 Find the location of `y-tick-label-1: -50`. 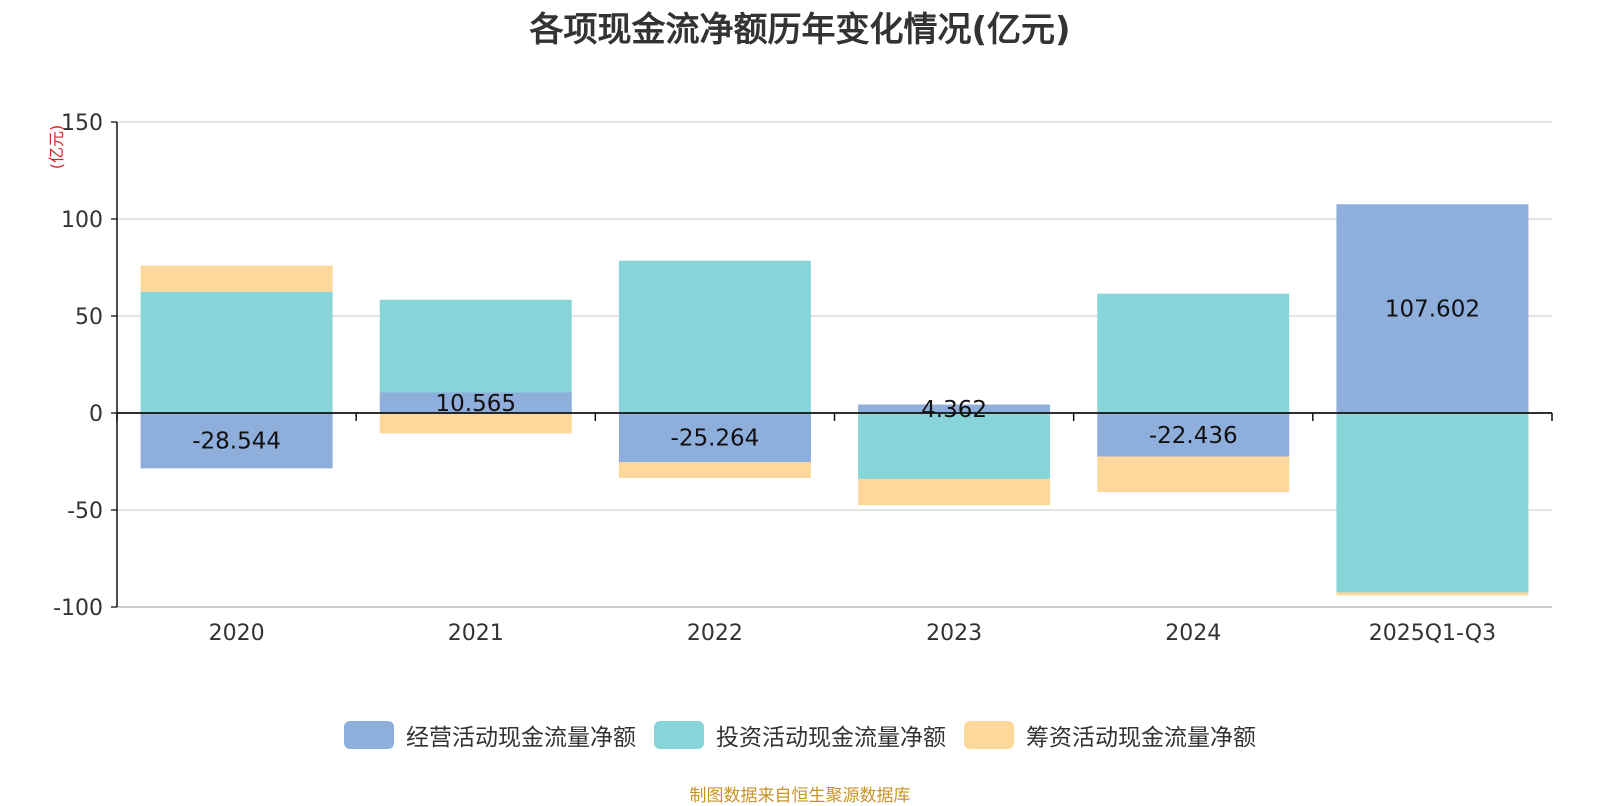

y-tick-label-1: -50 is located at coordinates (85, 511).